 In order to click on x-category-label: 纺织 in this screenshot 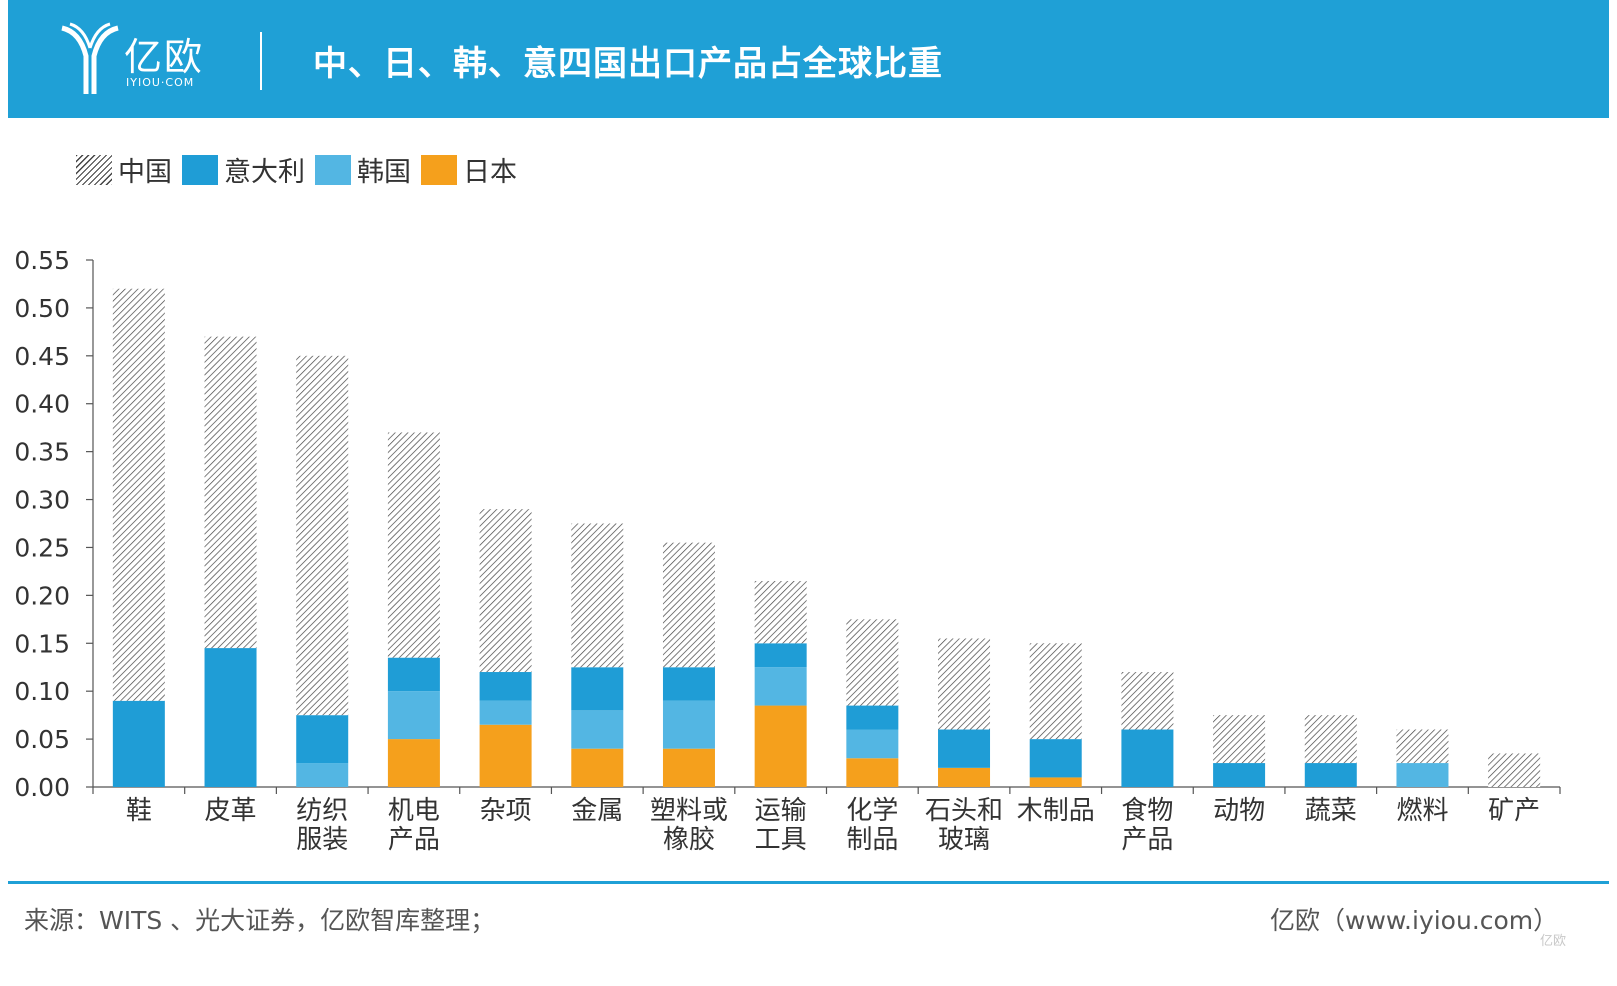, I will do `click(322, 811)`.